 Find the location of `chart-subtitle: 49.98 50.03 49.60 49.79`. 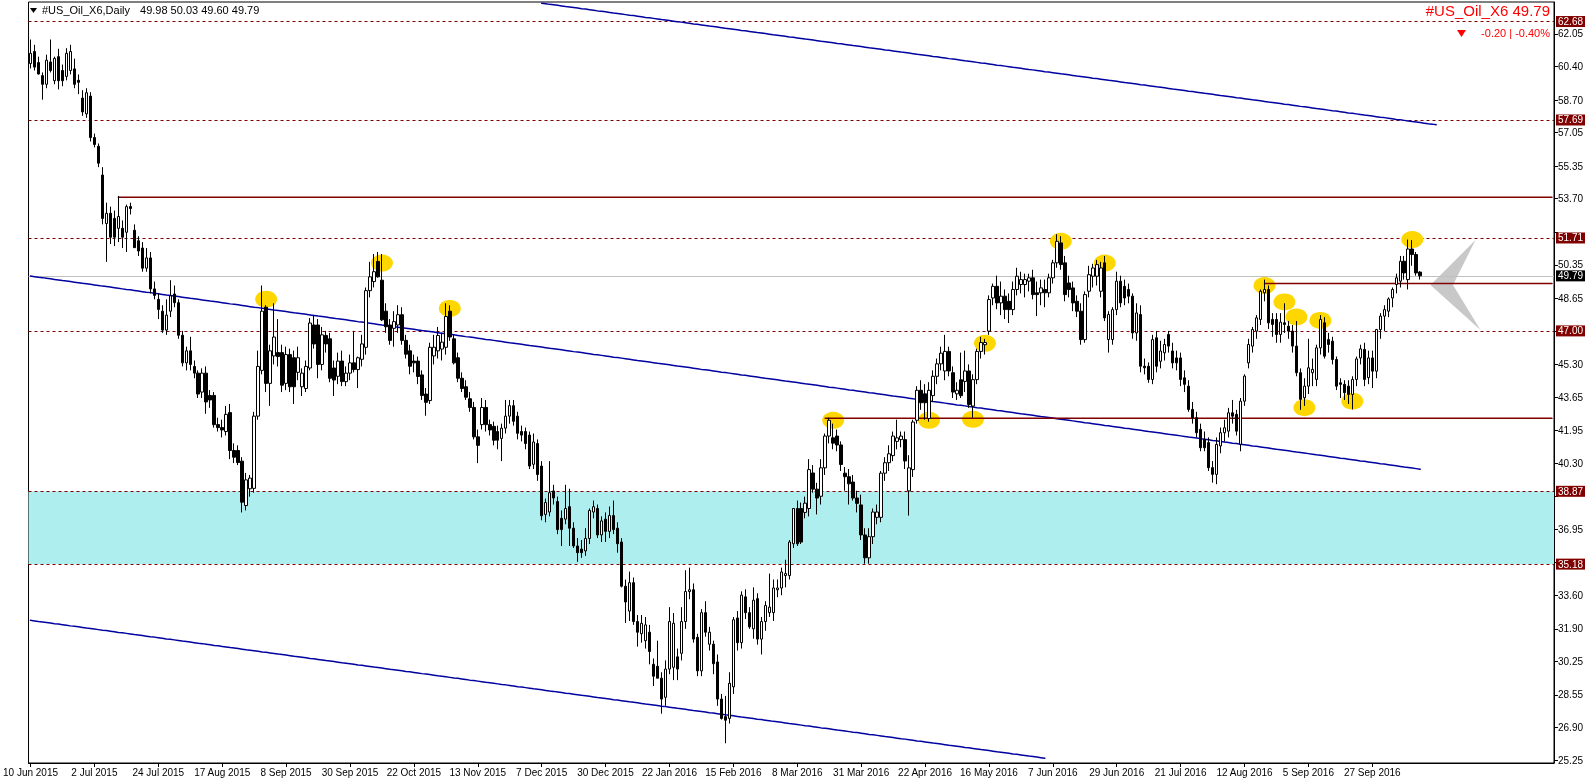

chart-subtitle: 49.98 50.03 49.60 49.79 is located at coordinates (200, 9).